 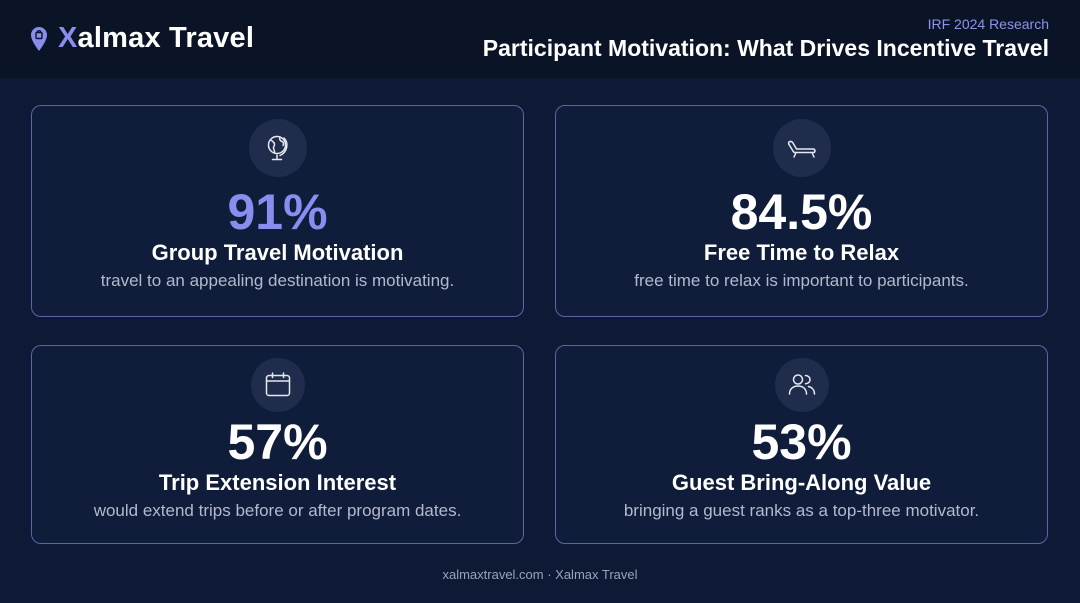 I want to click on map-pin-icon, so click(x=39, y=38).